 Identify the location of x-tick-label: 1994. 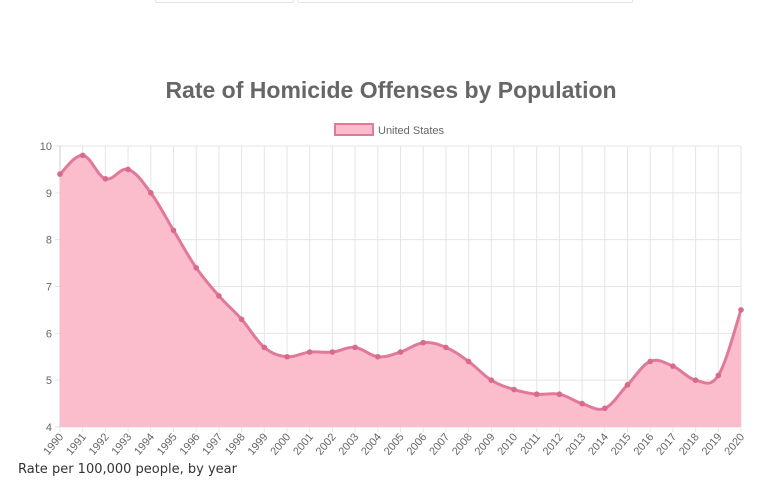
(144, 444).